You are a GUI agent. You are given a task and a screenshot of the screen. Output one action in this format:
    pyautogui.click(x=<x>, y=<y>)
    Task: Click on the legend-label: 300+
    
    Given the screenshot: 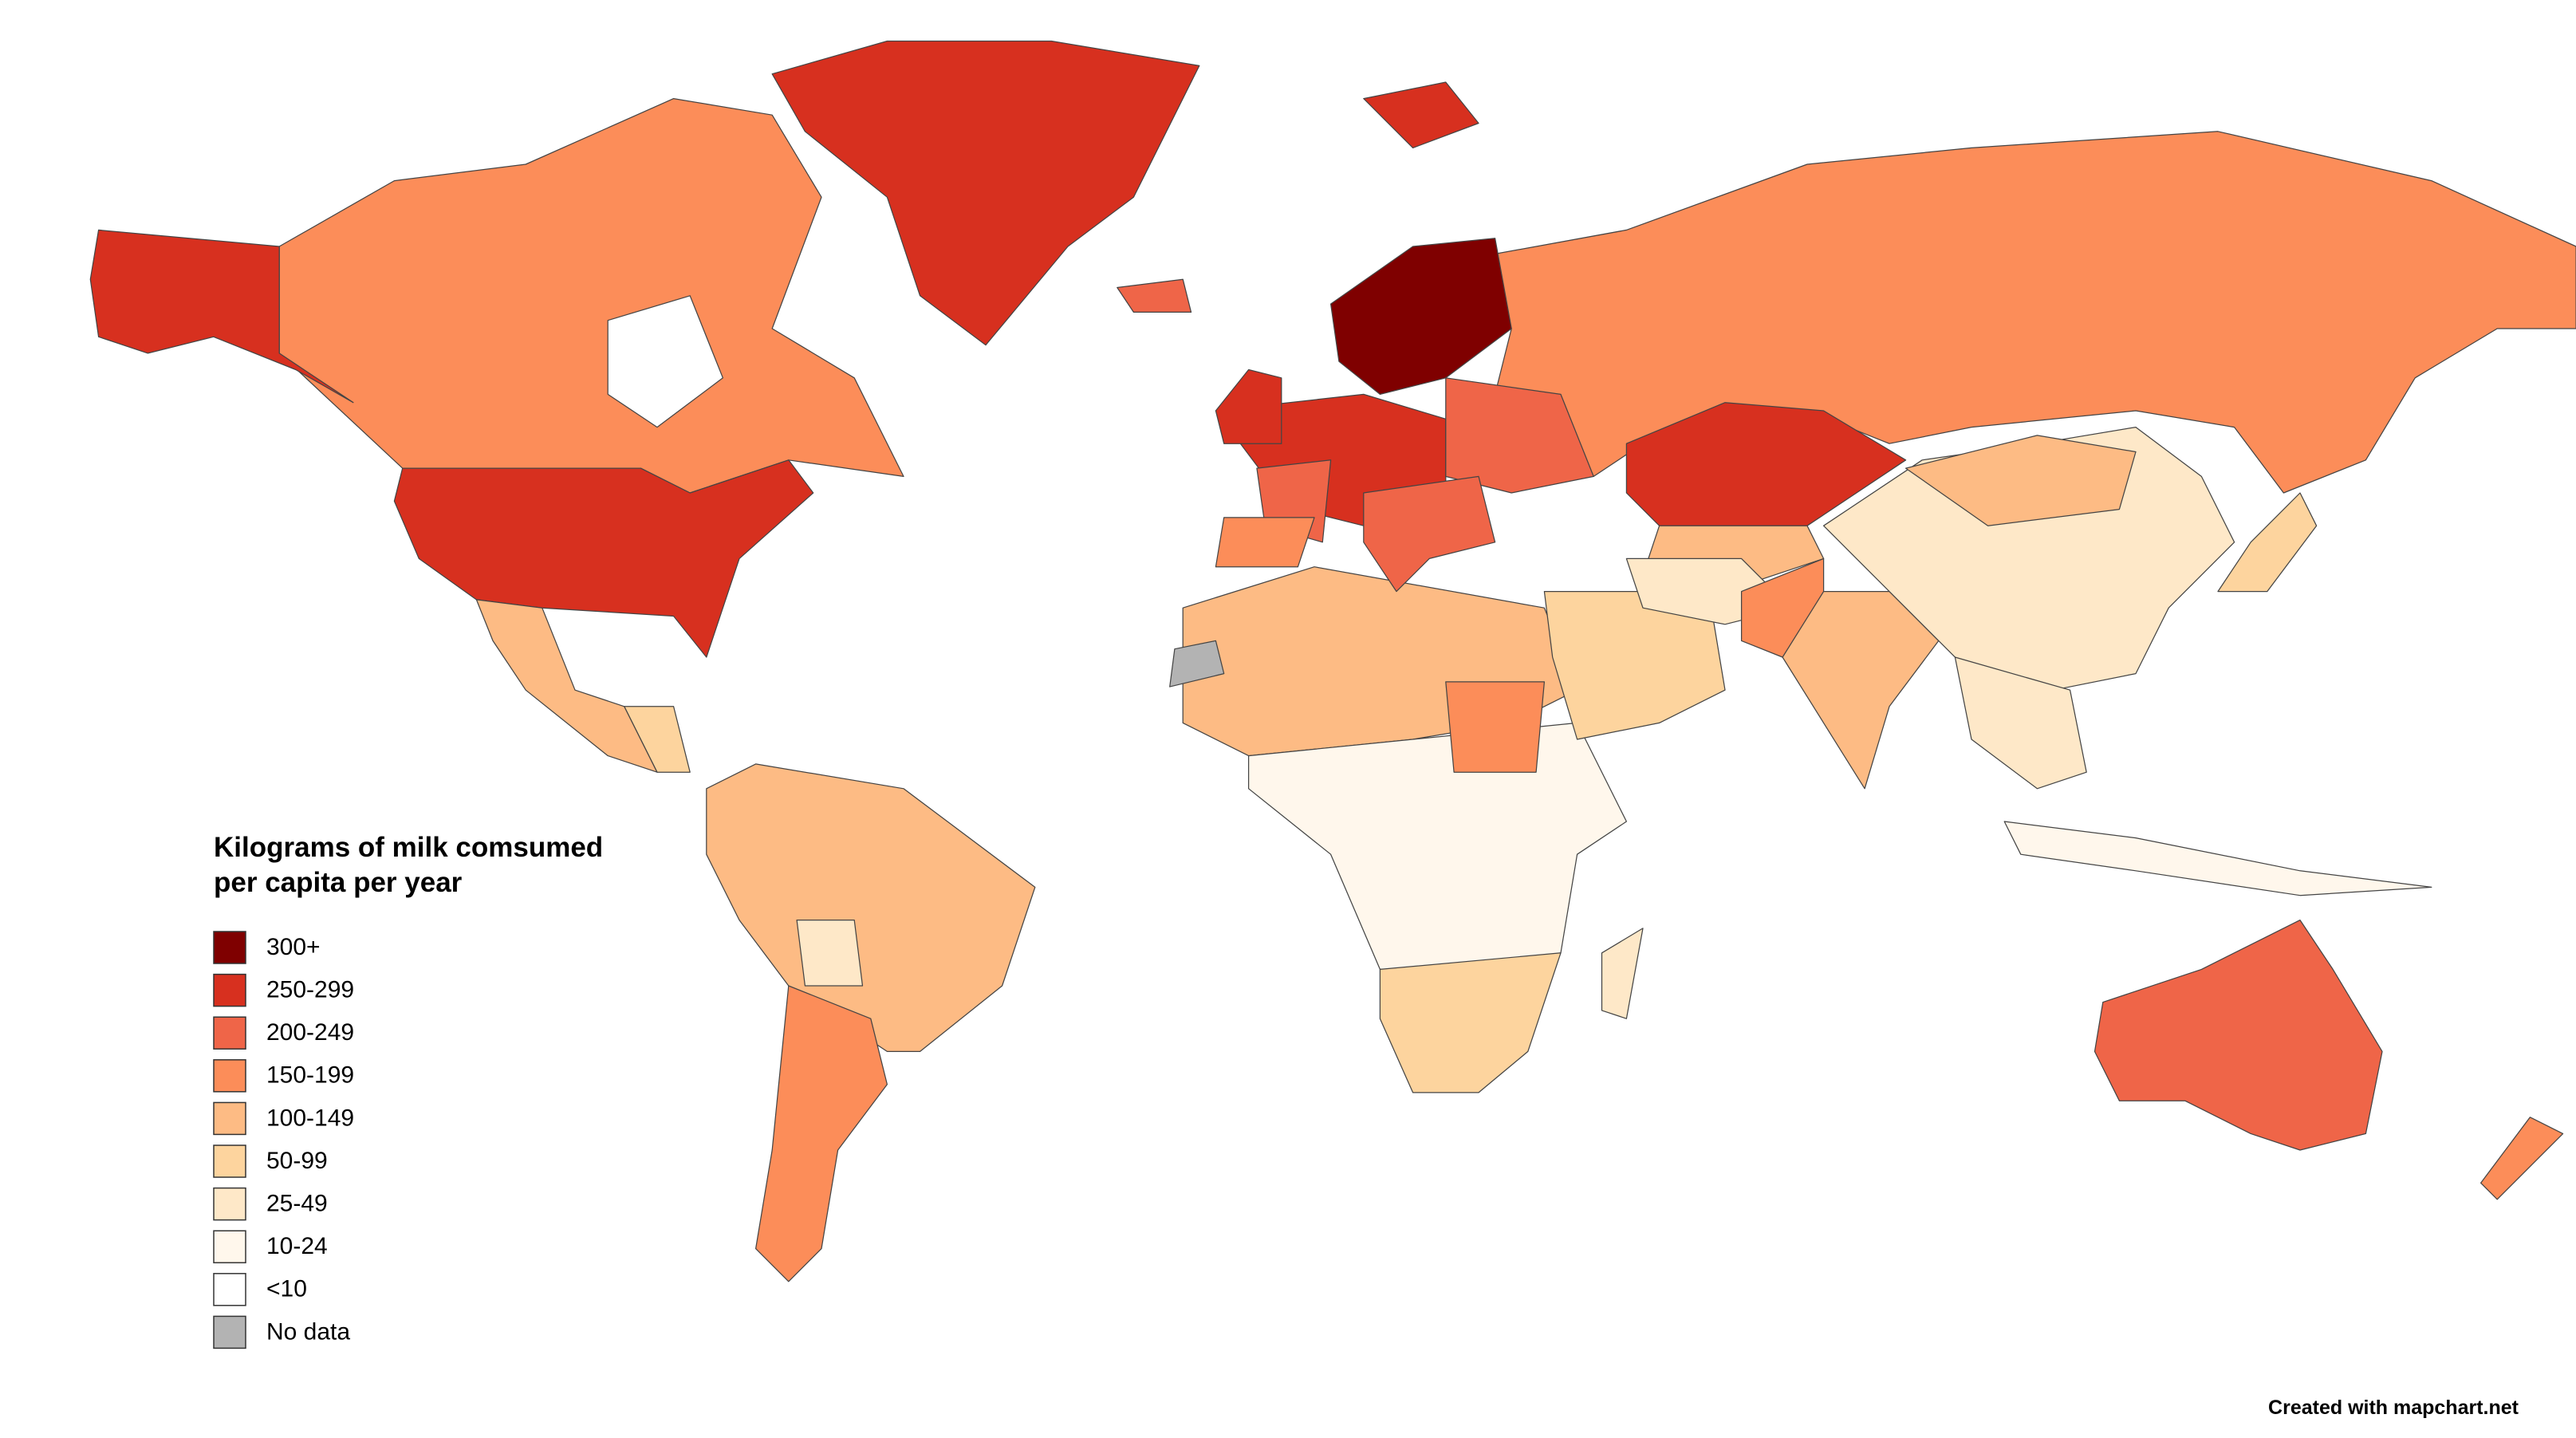 What is the action you would take?
    pyautogui.click(x=293, y=947)
    